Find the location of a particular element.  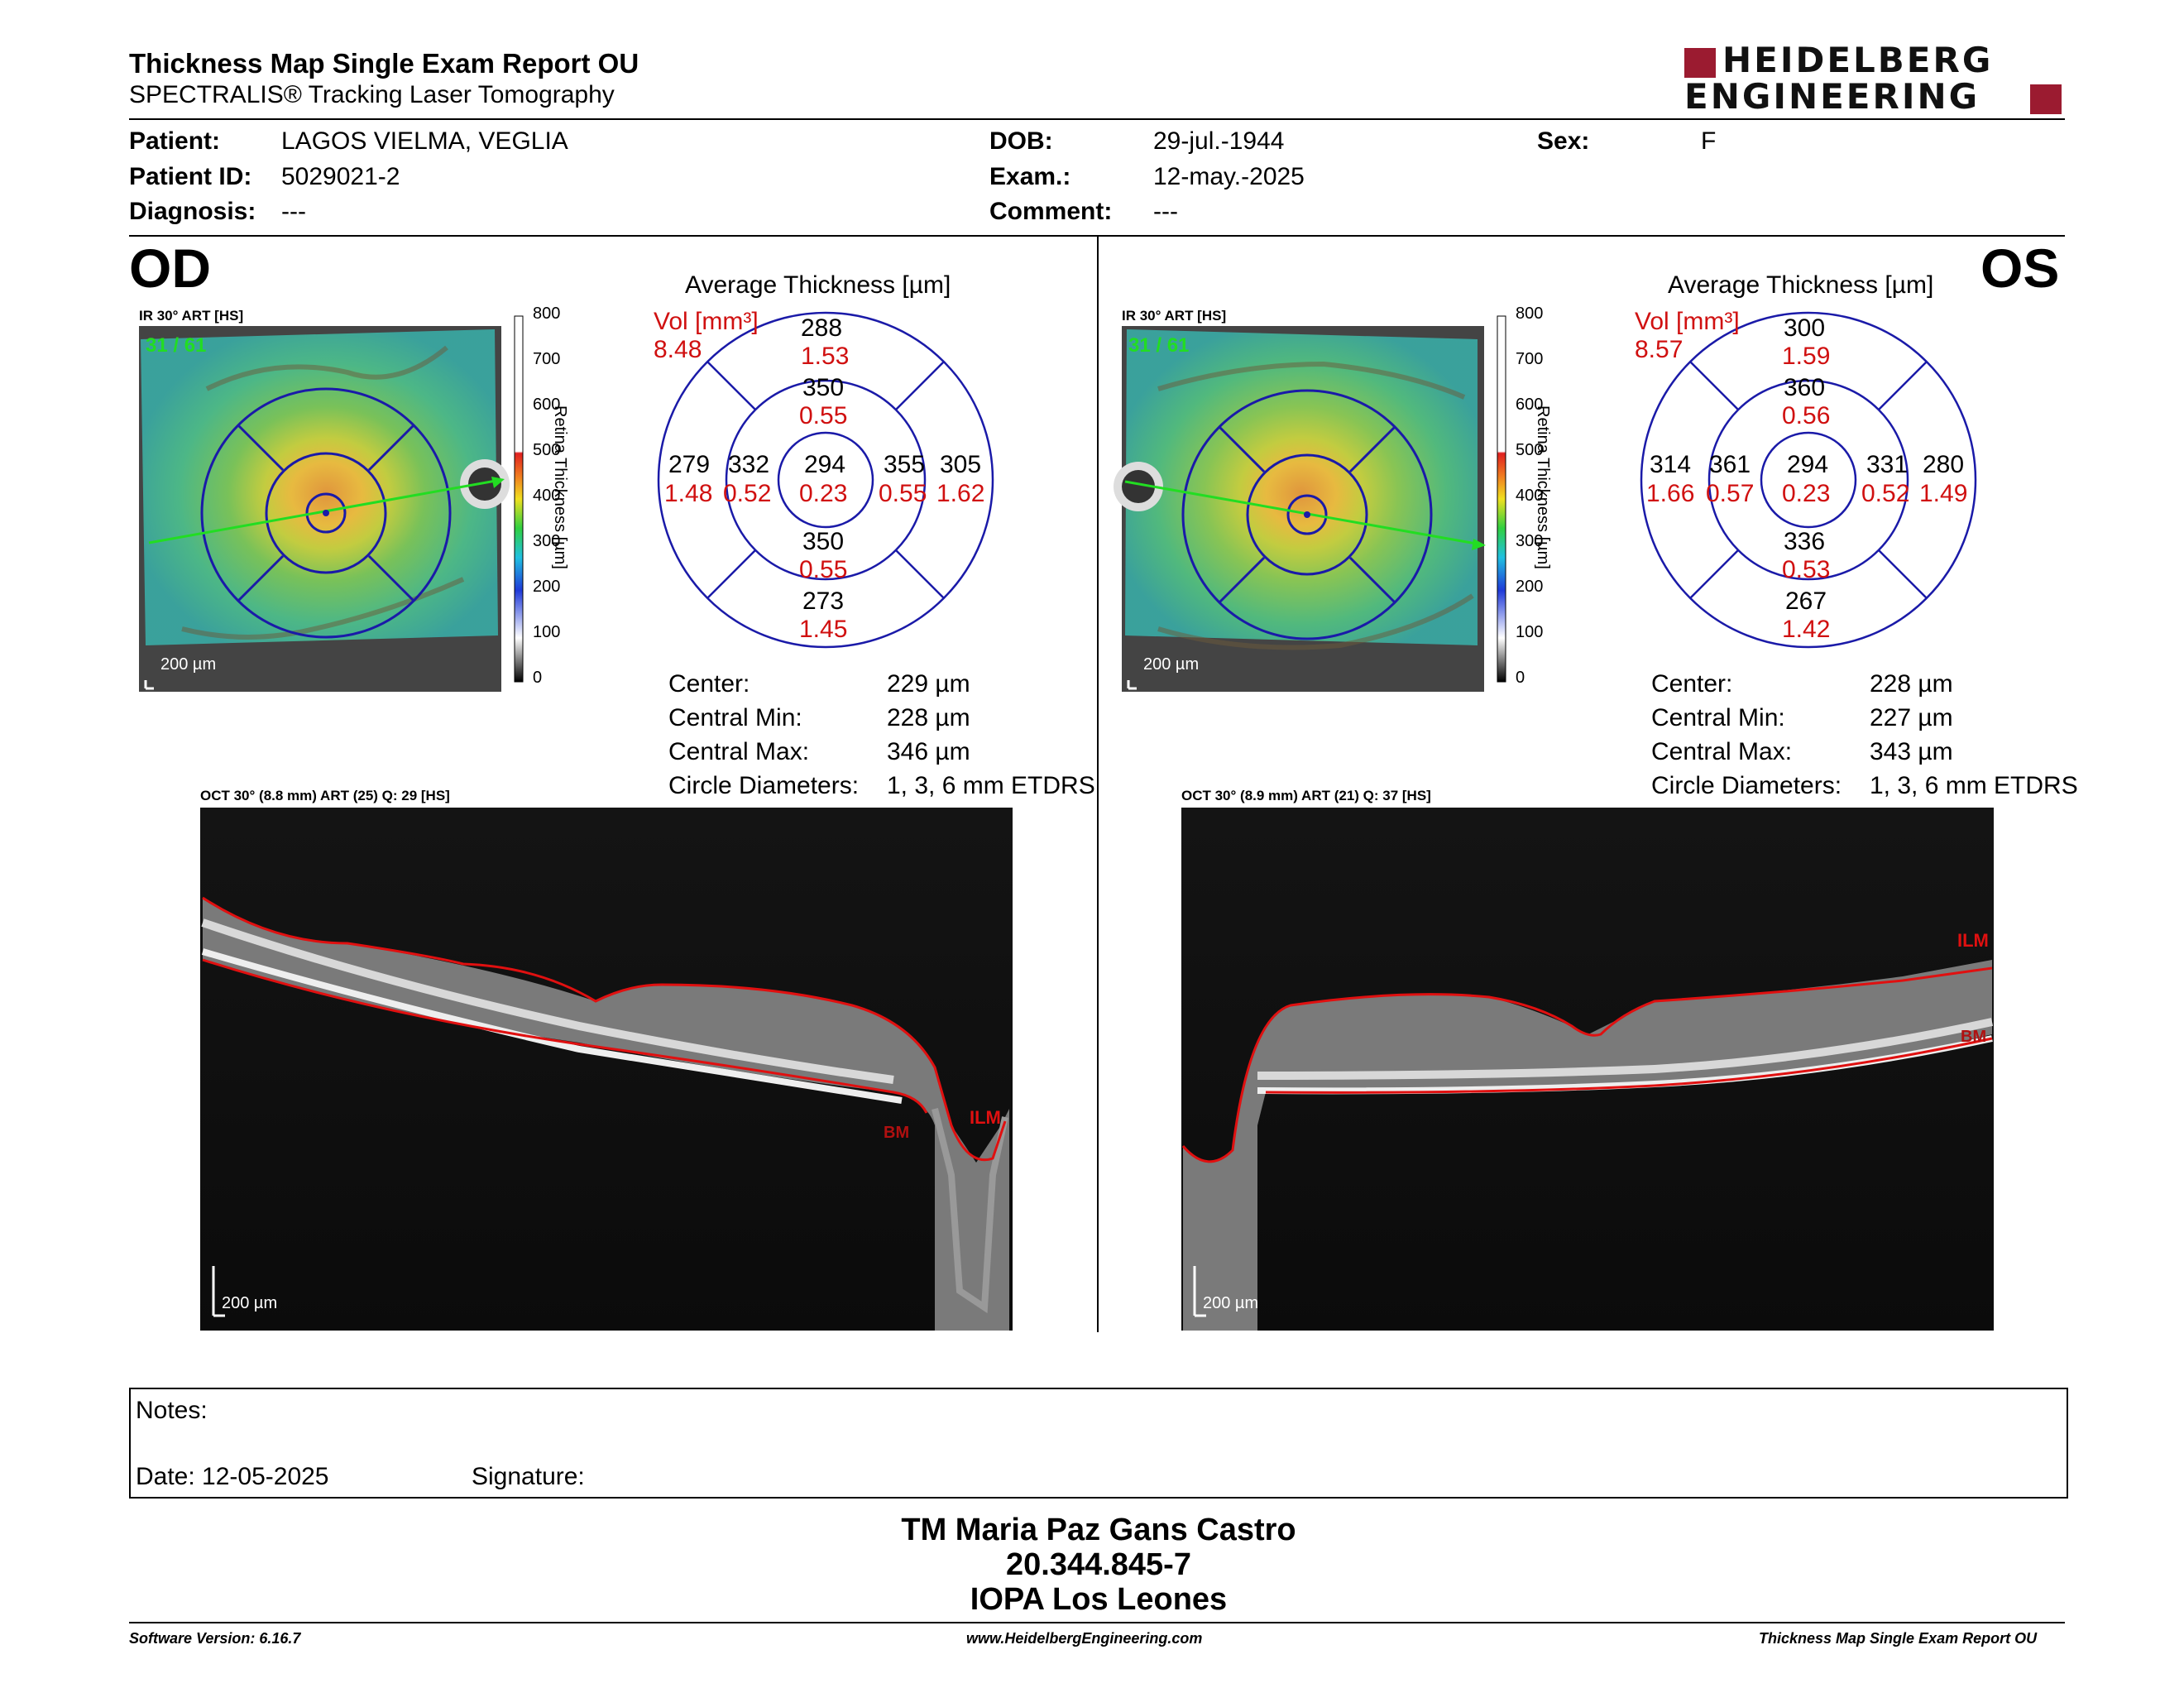

notes-box is located at coordinates (1098, 1443).